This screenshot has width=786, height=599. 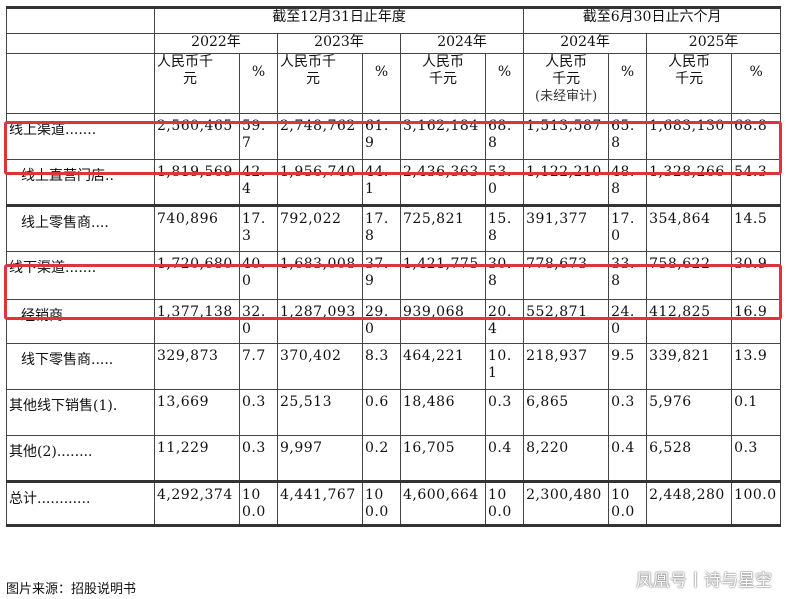 I want to click on percent-cell: 30.8, so click(x=504, y=275).